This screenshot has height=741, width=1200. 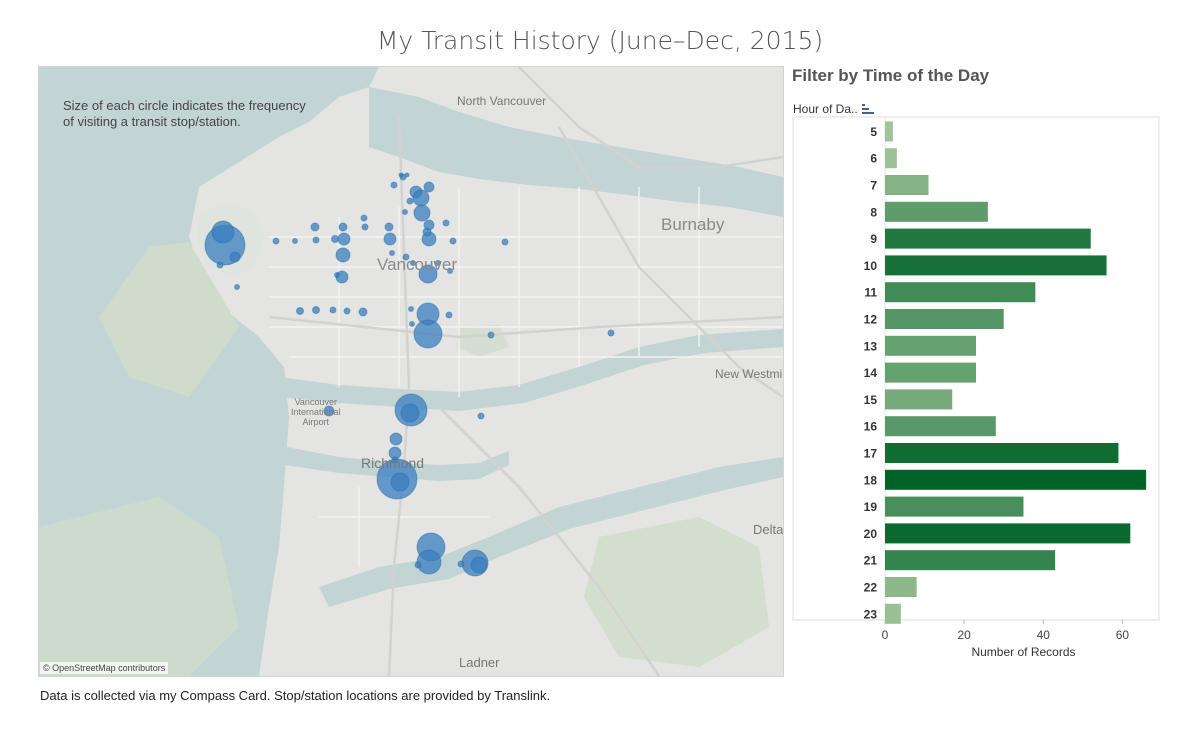 What do you see at coordinates (825, 109) in the screenshot?
I see `hour-column-header: Hour of Da..` at bounding box center [825, 109].